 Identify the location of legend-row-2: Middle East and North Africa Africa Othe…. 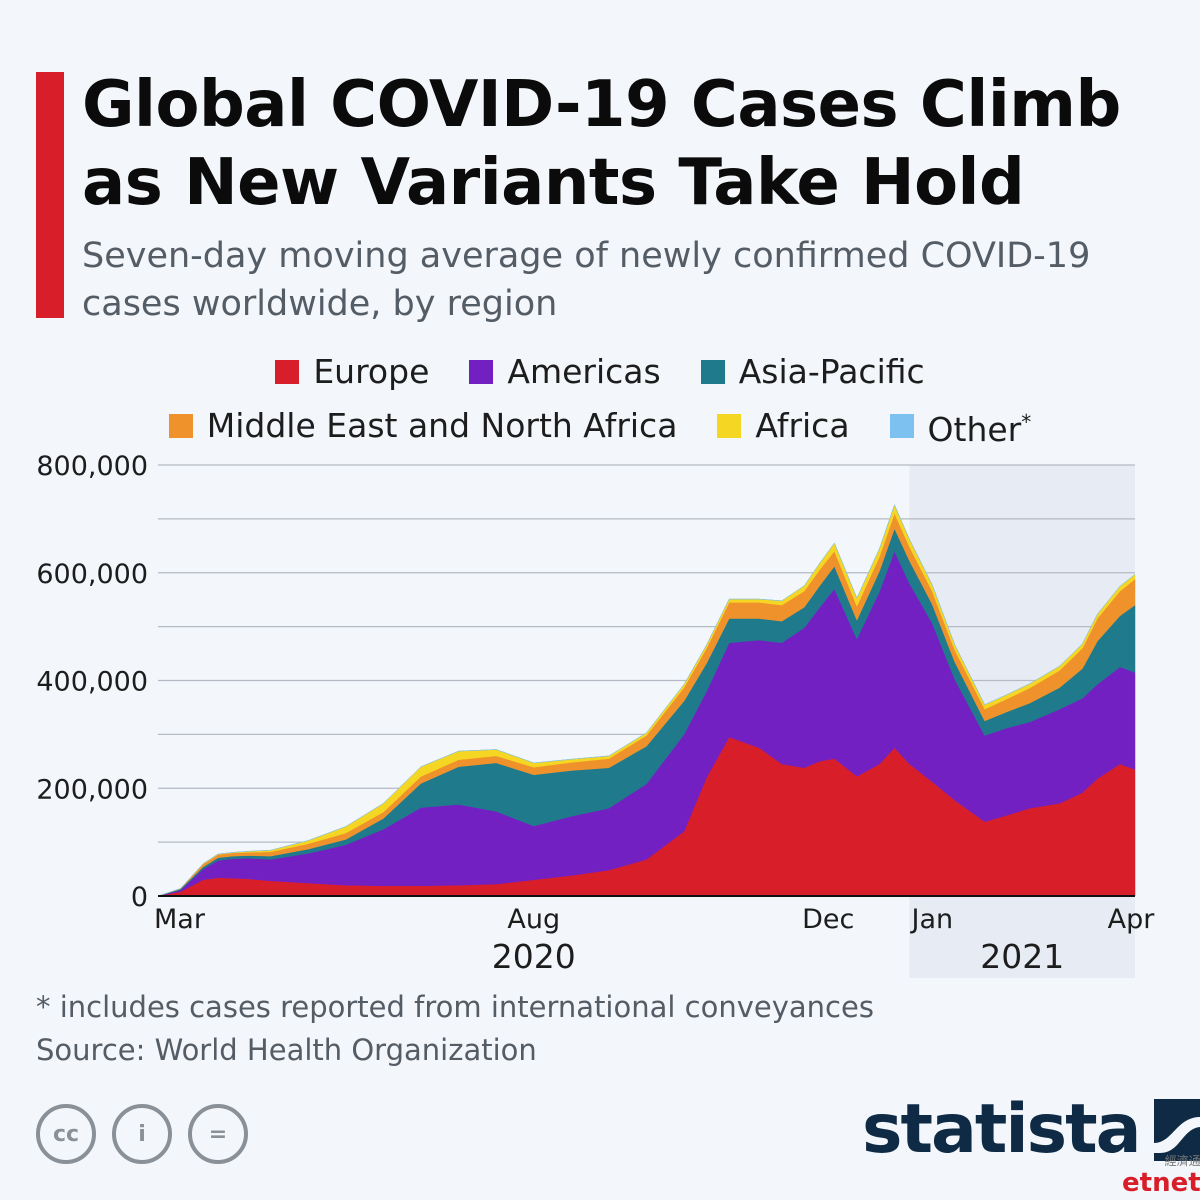
(600, 426).